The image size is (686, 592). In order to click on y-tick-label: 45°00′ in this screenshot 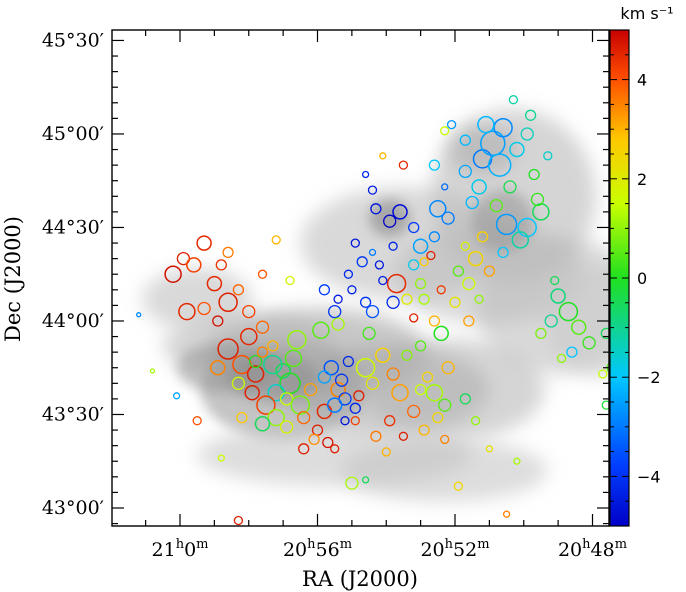, I will do `click(73, 134)`.